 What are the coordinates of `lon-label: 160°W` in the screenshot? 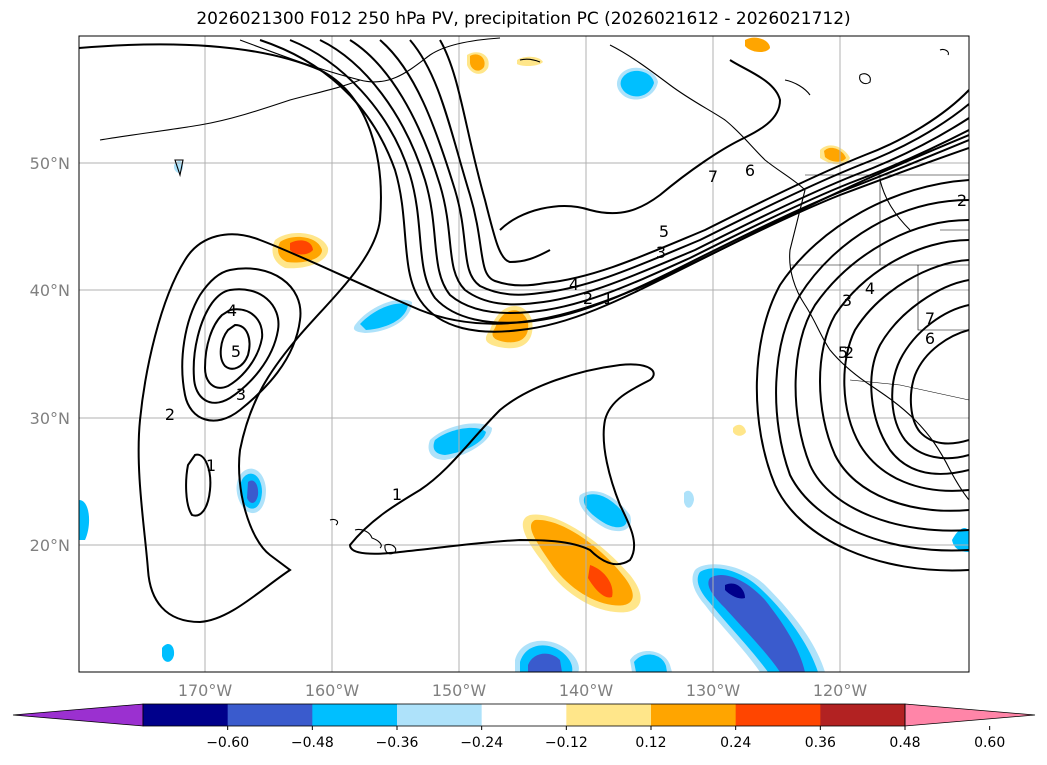 It's located at (332, 690).